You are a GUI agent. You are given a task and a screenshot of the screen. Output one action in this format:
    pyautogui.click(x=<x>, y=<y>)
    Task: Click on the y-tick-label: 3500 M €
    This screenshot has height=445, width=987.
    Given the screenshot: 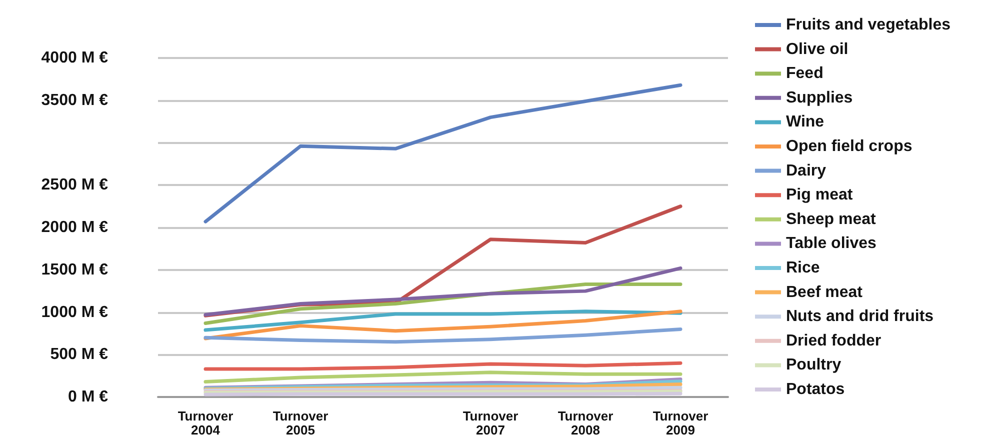 What is the action you would take?
    pyautogui.click(x=74, y=100)
    